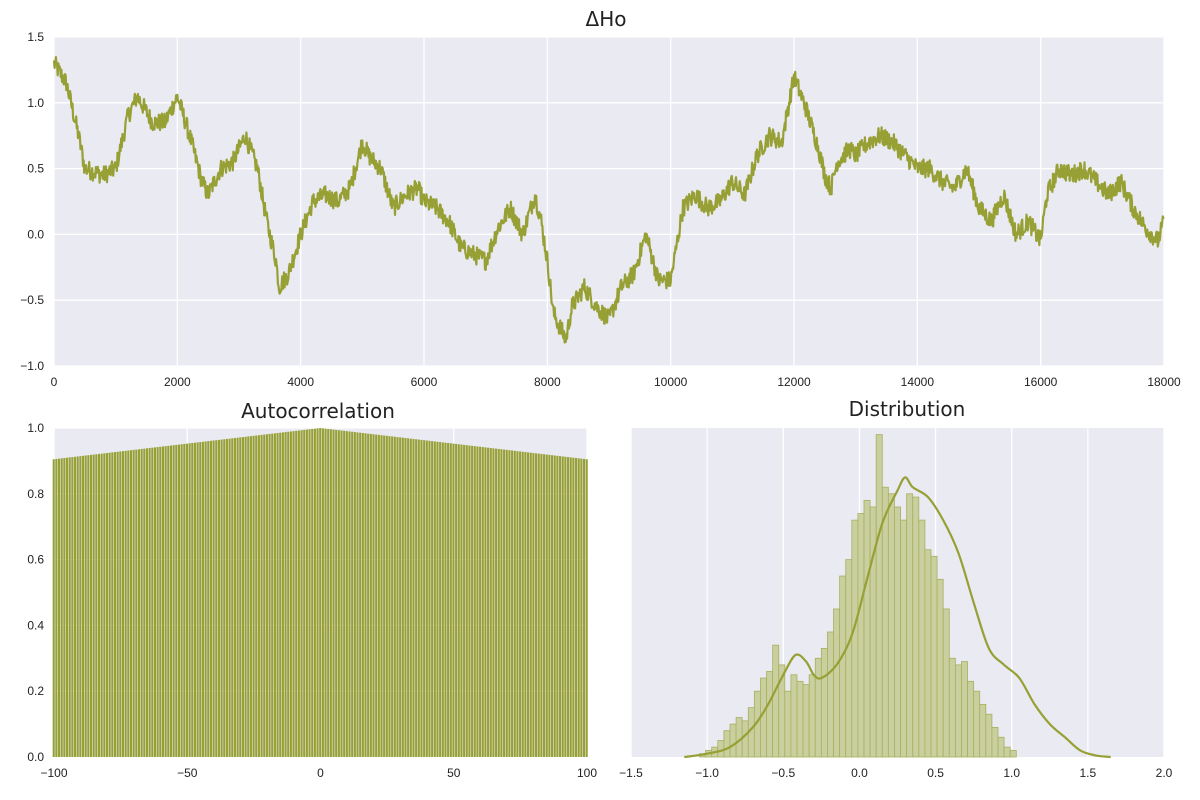 The width and height of the screenshot is (1200, 800). I want to click on line-x-tick: 12000, so click(794, 382).